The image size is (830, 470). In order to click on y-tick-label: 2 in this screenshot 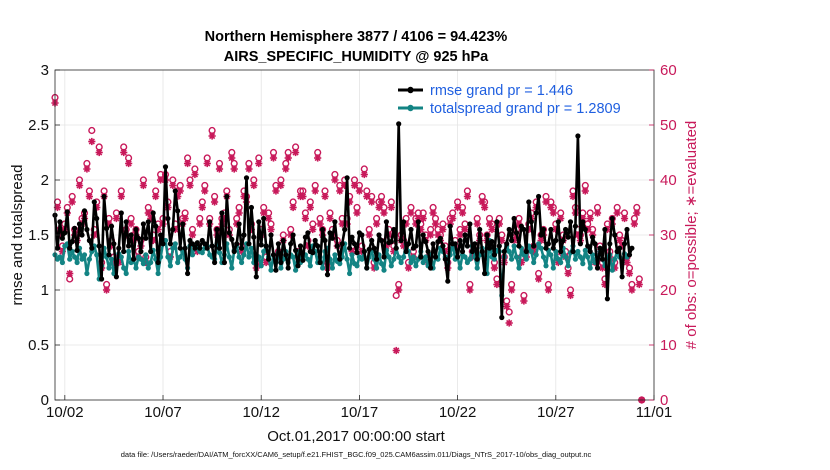, I will do `click(45, 180)`.